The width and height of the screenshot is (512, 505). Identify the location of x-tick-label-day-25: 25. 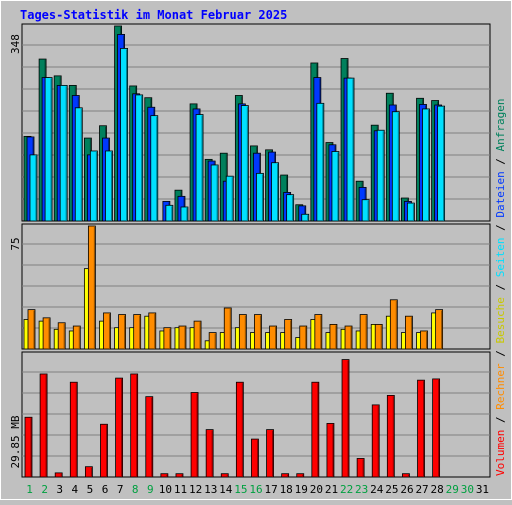
(391, 489).